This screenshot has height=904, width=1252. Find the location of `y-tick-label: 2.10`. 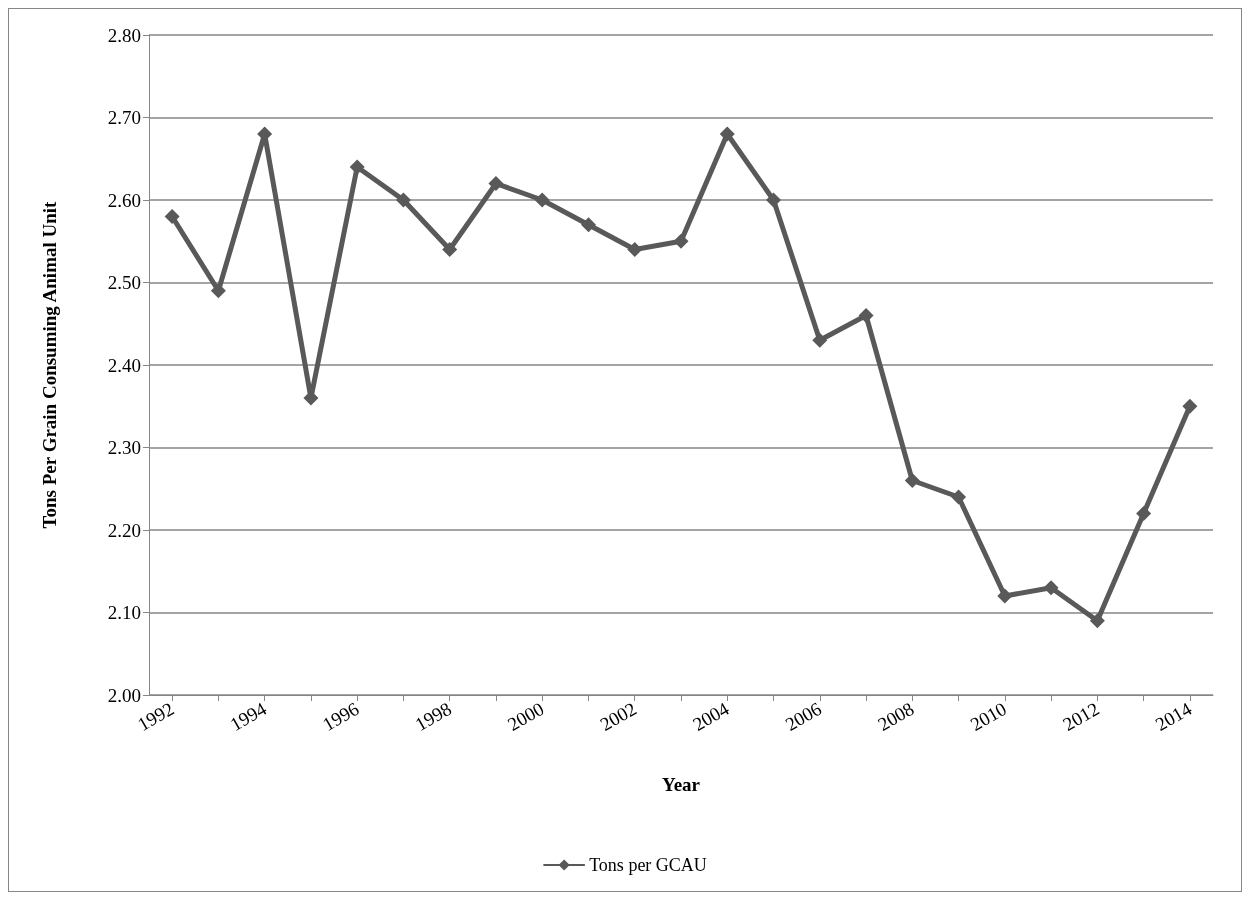

y-tick-label: 2.10 is located at coordinates (124, 612).